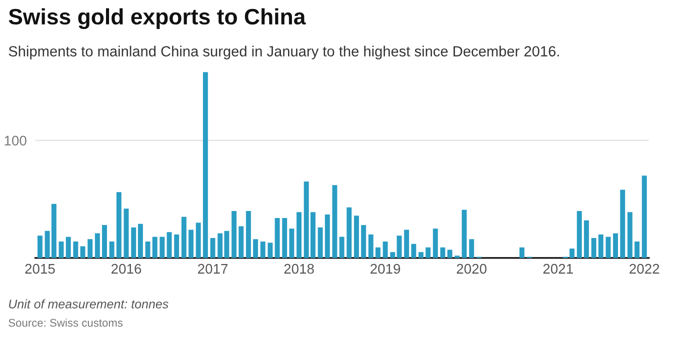  What do you see at coordinates (40, 269) in the screenshot?
I see `x-tick-label: 2015` at bounding box center [40, 269].